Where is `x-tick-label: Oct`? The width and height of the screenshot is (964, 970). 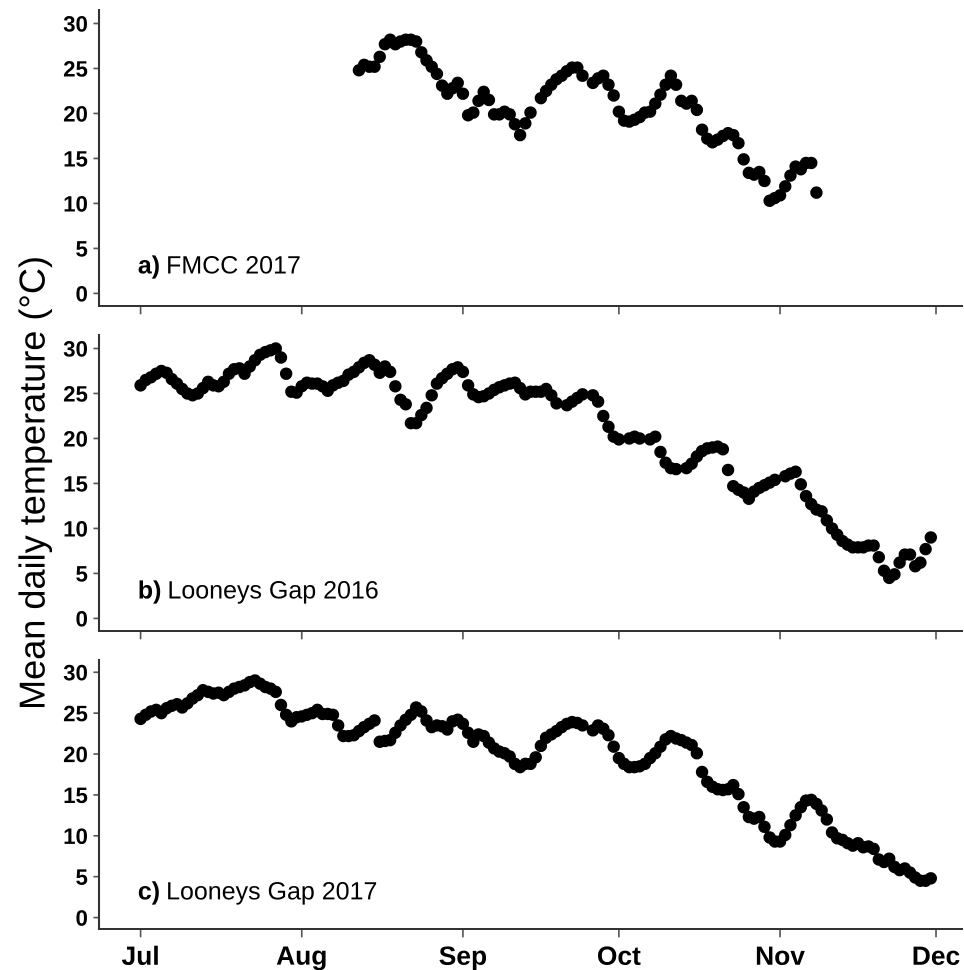 x-tick-label: Oct is located at coordinates (619, 956).